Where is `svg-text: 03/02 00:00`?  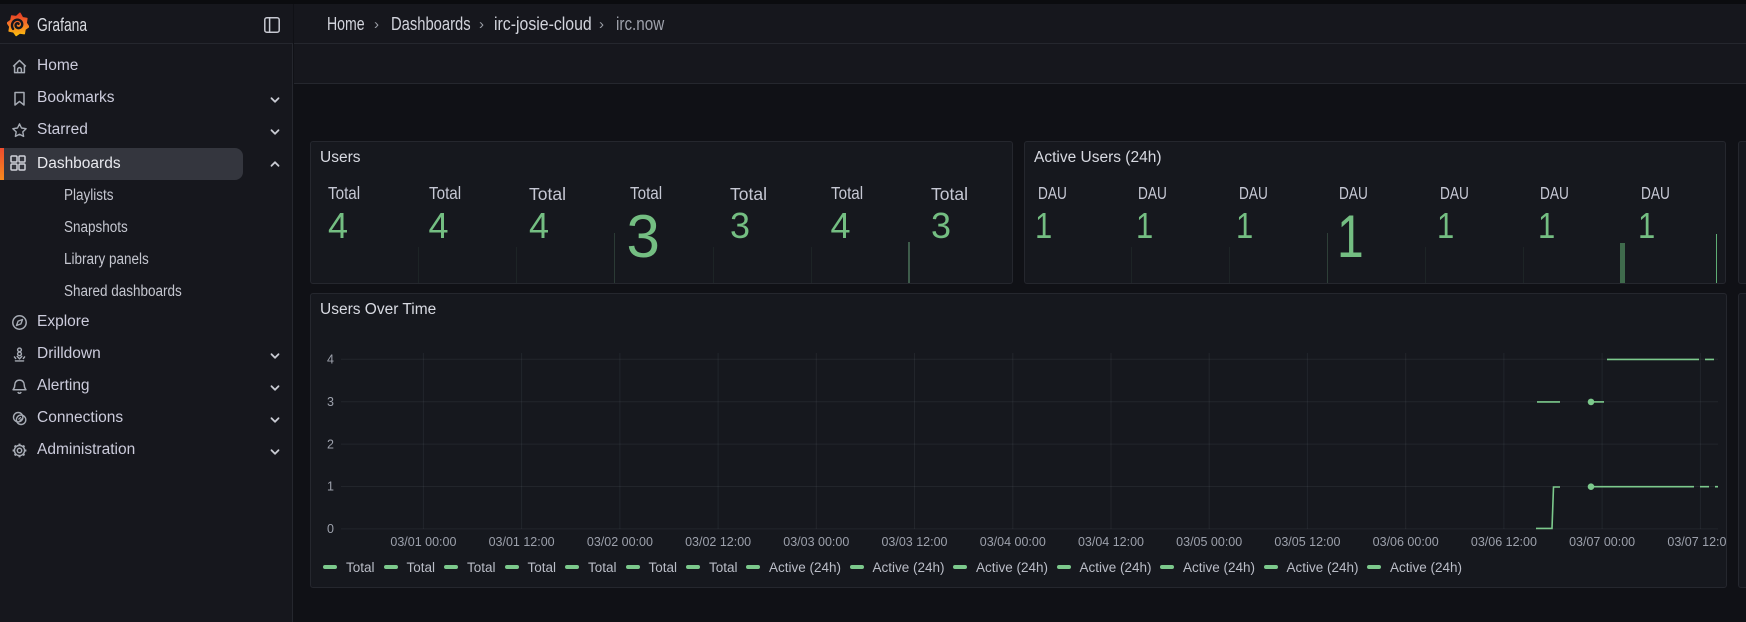
svg-text: 03/02 00:00 is located at coordinates (620, 542).